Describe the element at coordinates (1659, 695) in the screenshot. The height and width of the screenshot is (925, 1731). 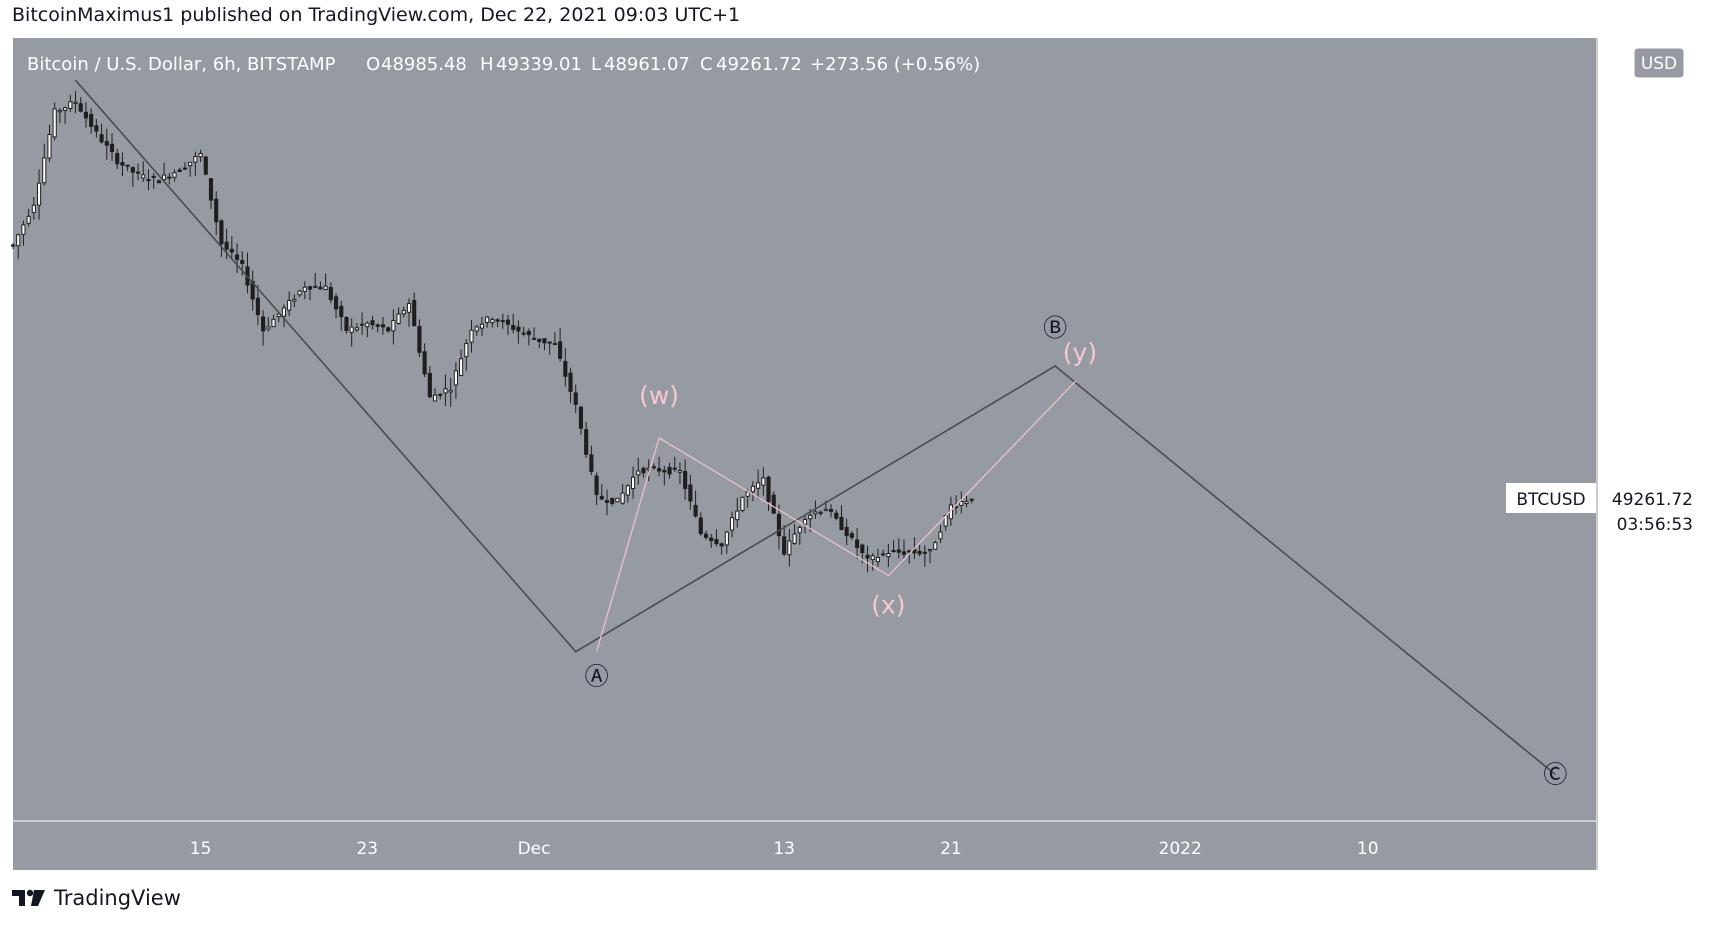
I see `price-tick-label: 40000.00` at that location.